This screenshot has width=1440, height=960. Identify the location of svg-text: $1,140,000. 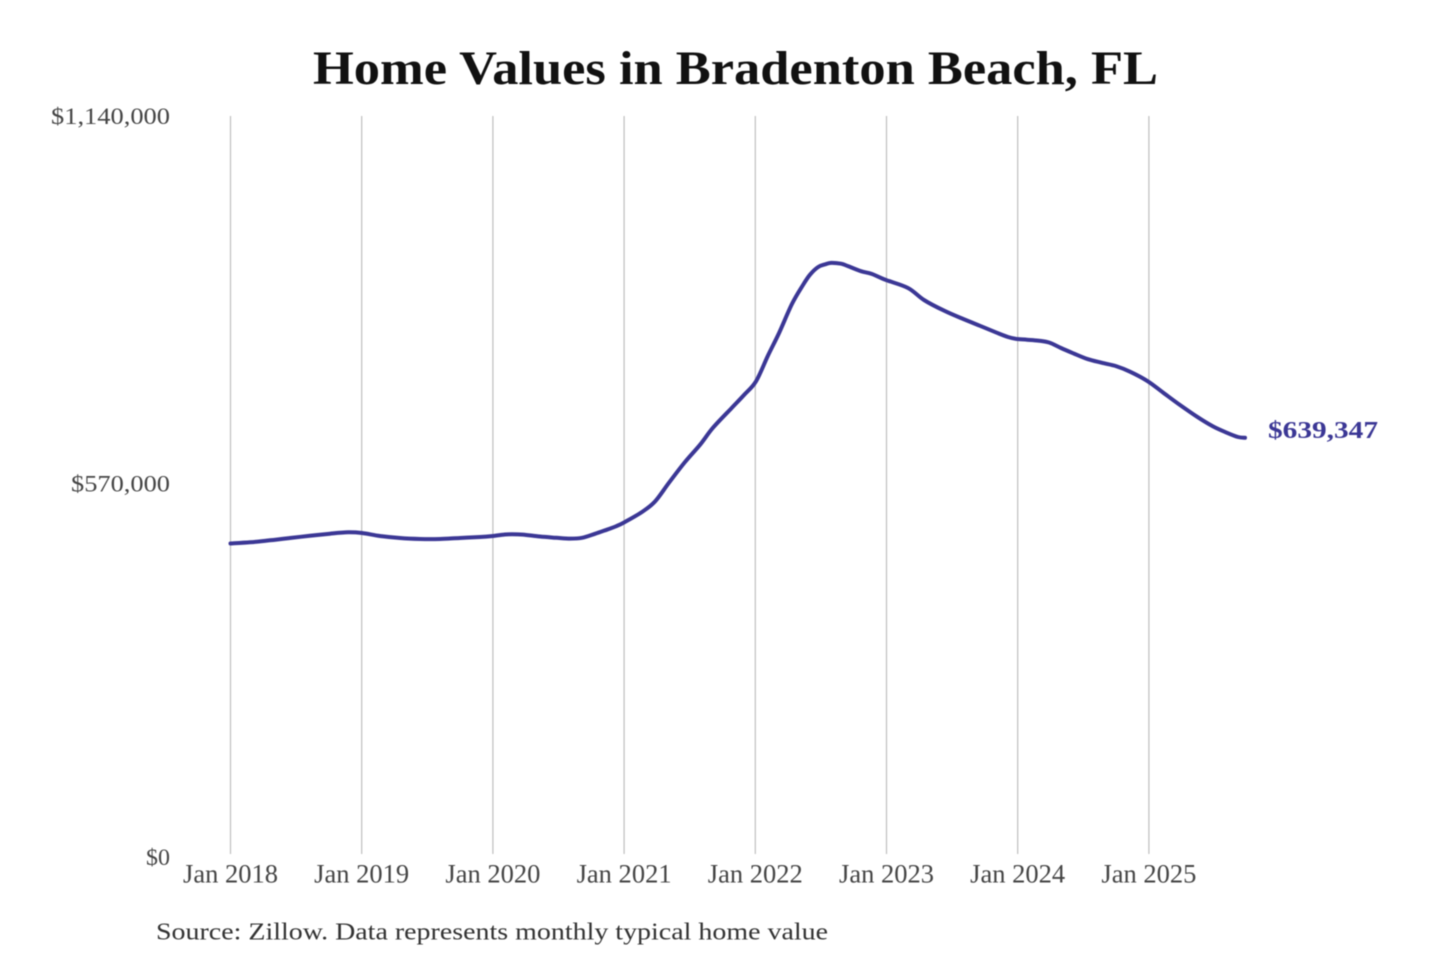
(110, 116).